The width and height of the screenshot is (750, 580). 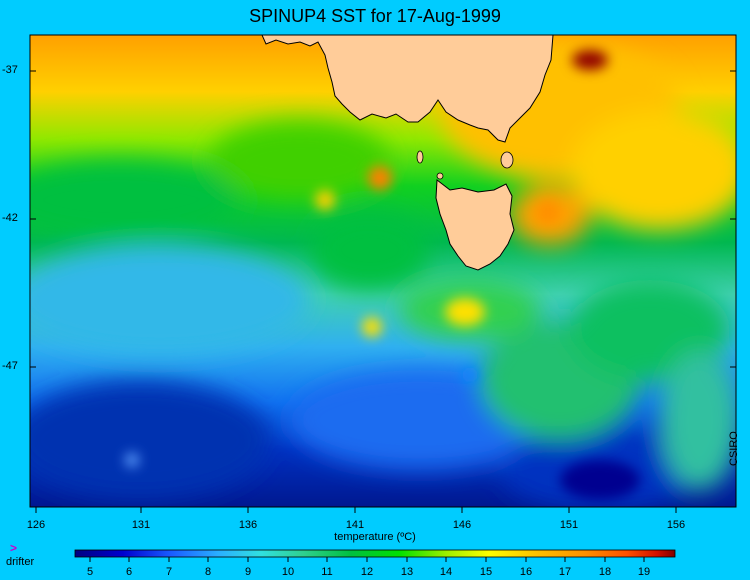 What do you see at coordinates (507, 160) in the screenshot?
I see `flinders-island` at bounding box center [507, 160].